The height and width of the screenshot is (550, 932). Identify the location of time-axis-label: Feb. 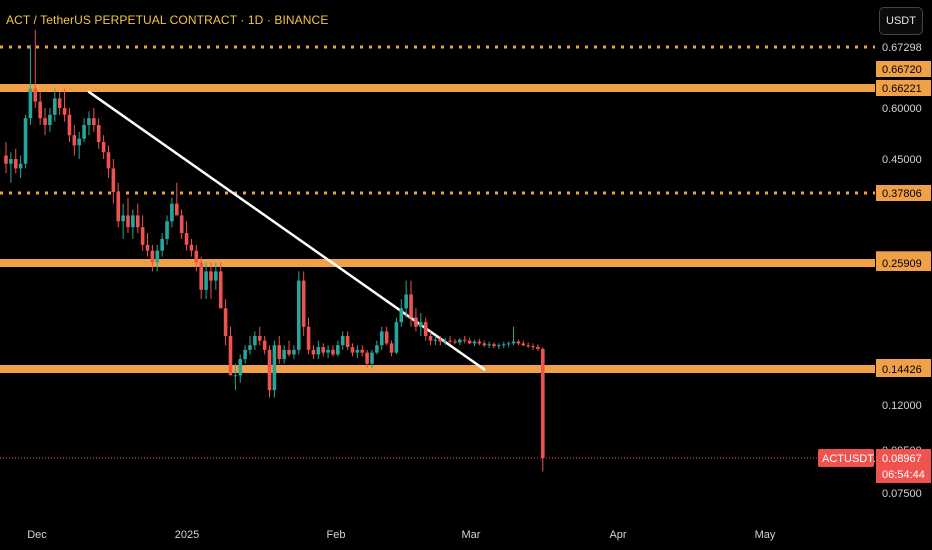
(336, 535).